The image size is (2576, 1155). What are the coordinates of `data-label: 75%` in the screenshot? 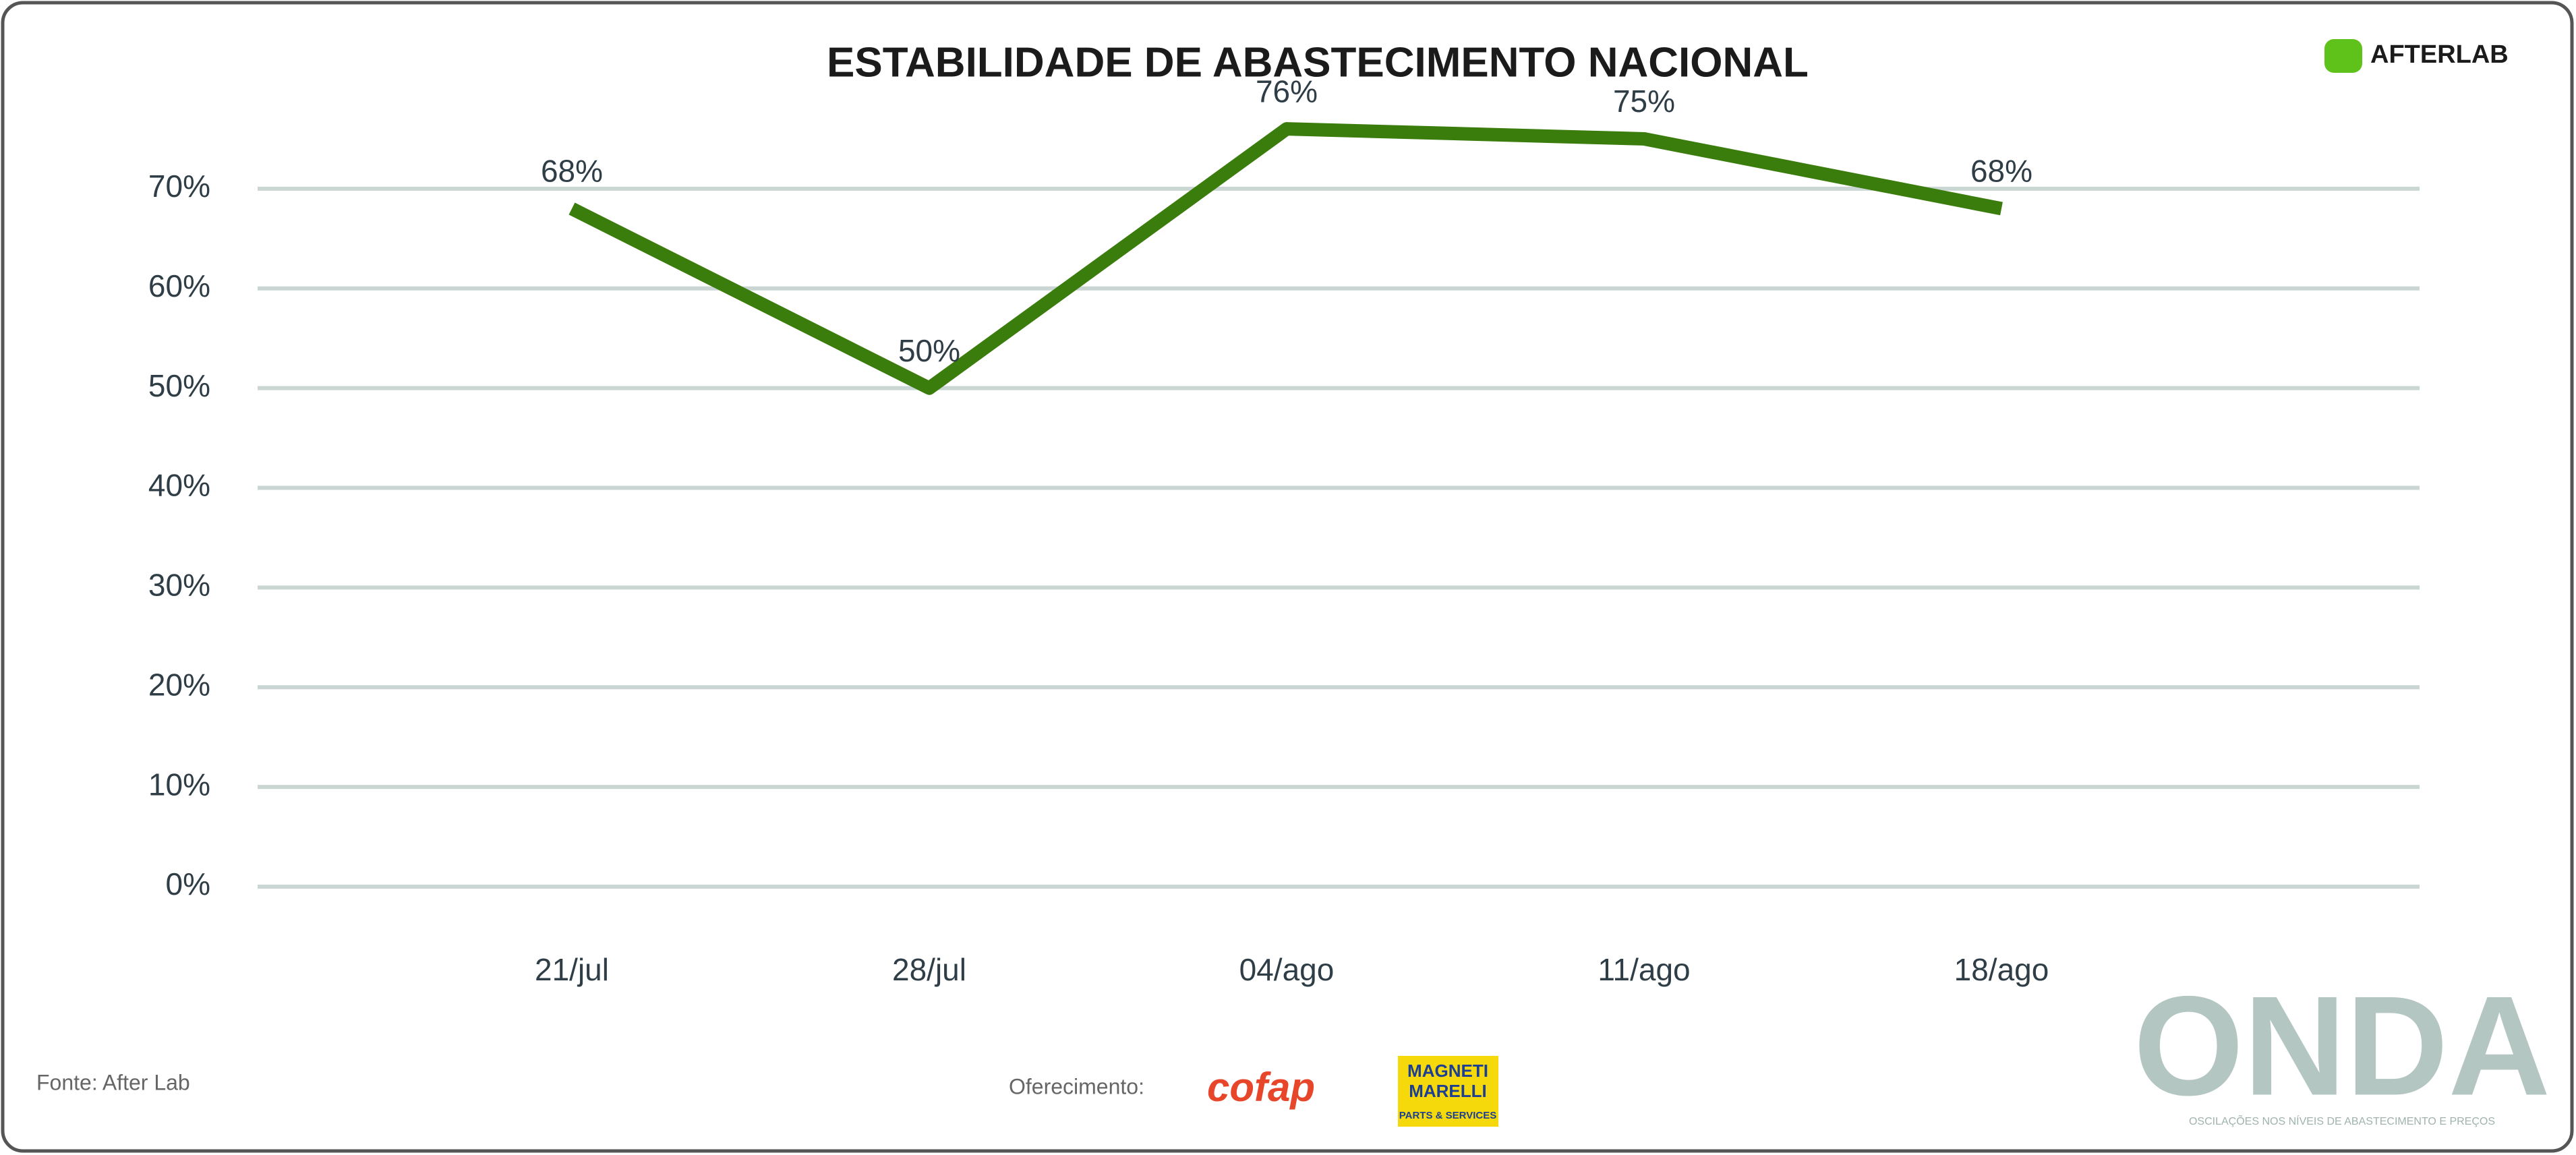 It's located at (1644, 101).